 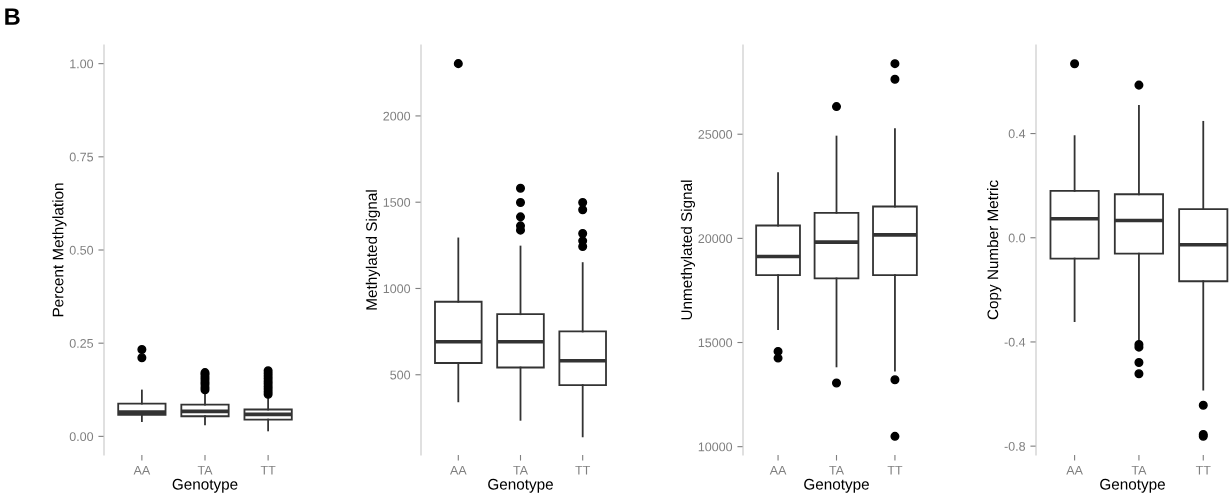 What do you see at coordinates (1017, 238) in the screenshot?
I see `y-tick-label: 0.0` at bounding box center [1017, 238].